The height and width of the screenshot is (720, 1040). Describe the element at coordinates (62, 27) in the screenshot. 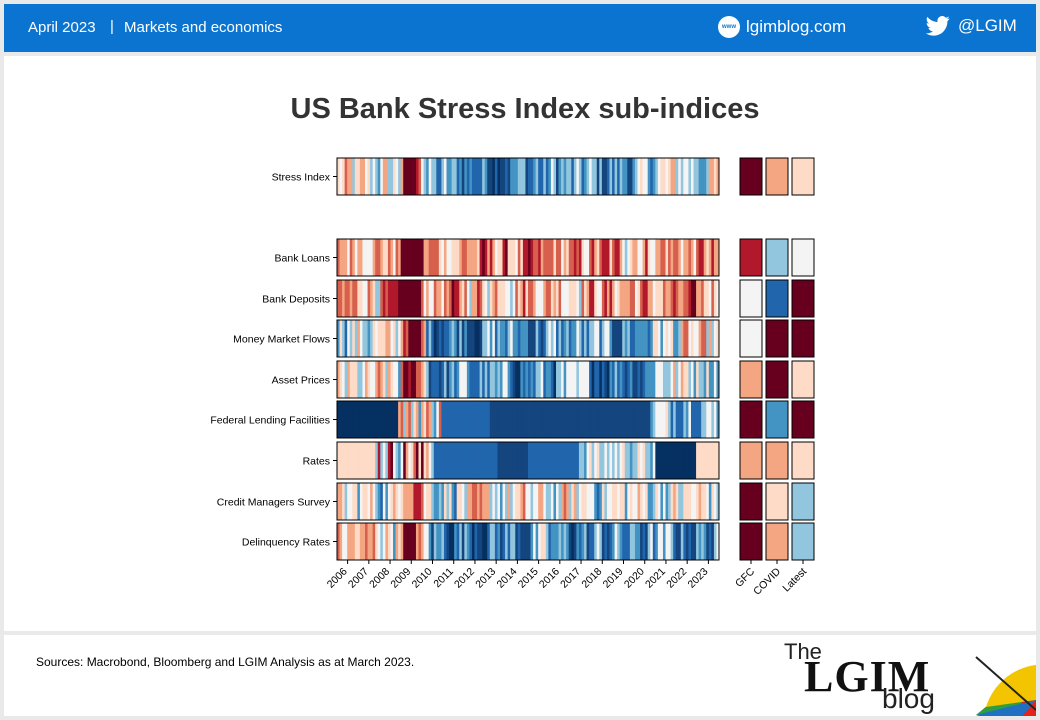

I see `publish-date: April 2023` at that location.